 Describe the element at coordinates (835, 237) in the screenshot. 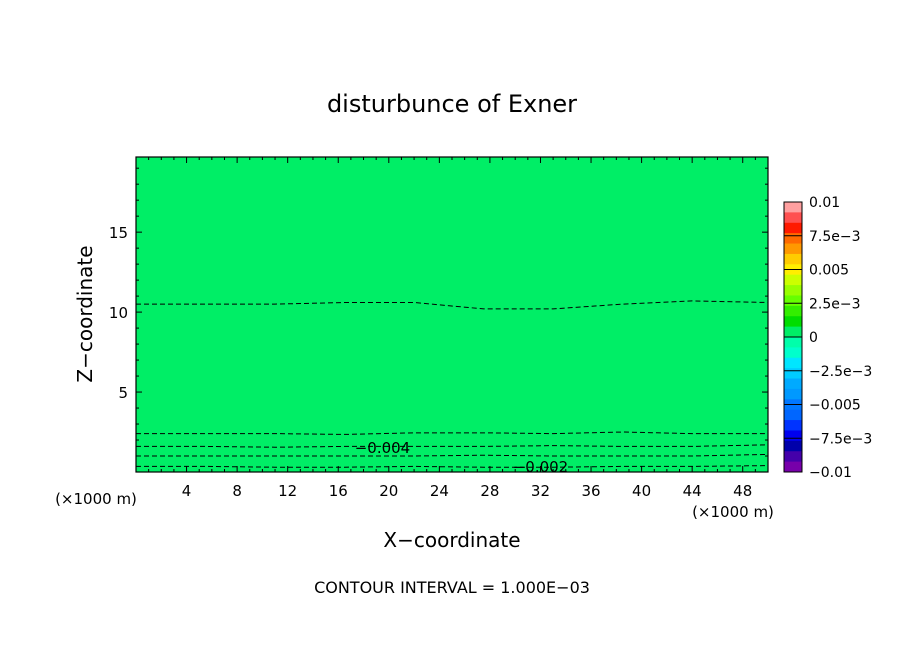

I see `colorbar-label: 7.5e−3` at that location.